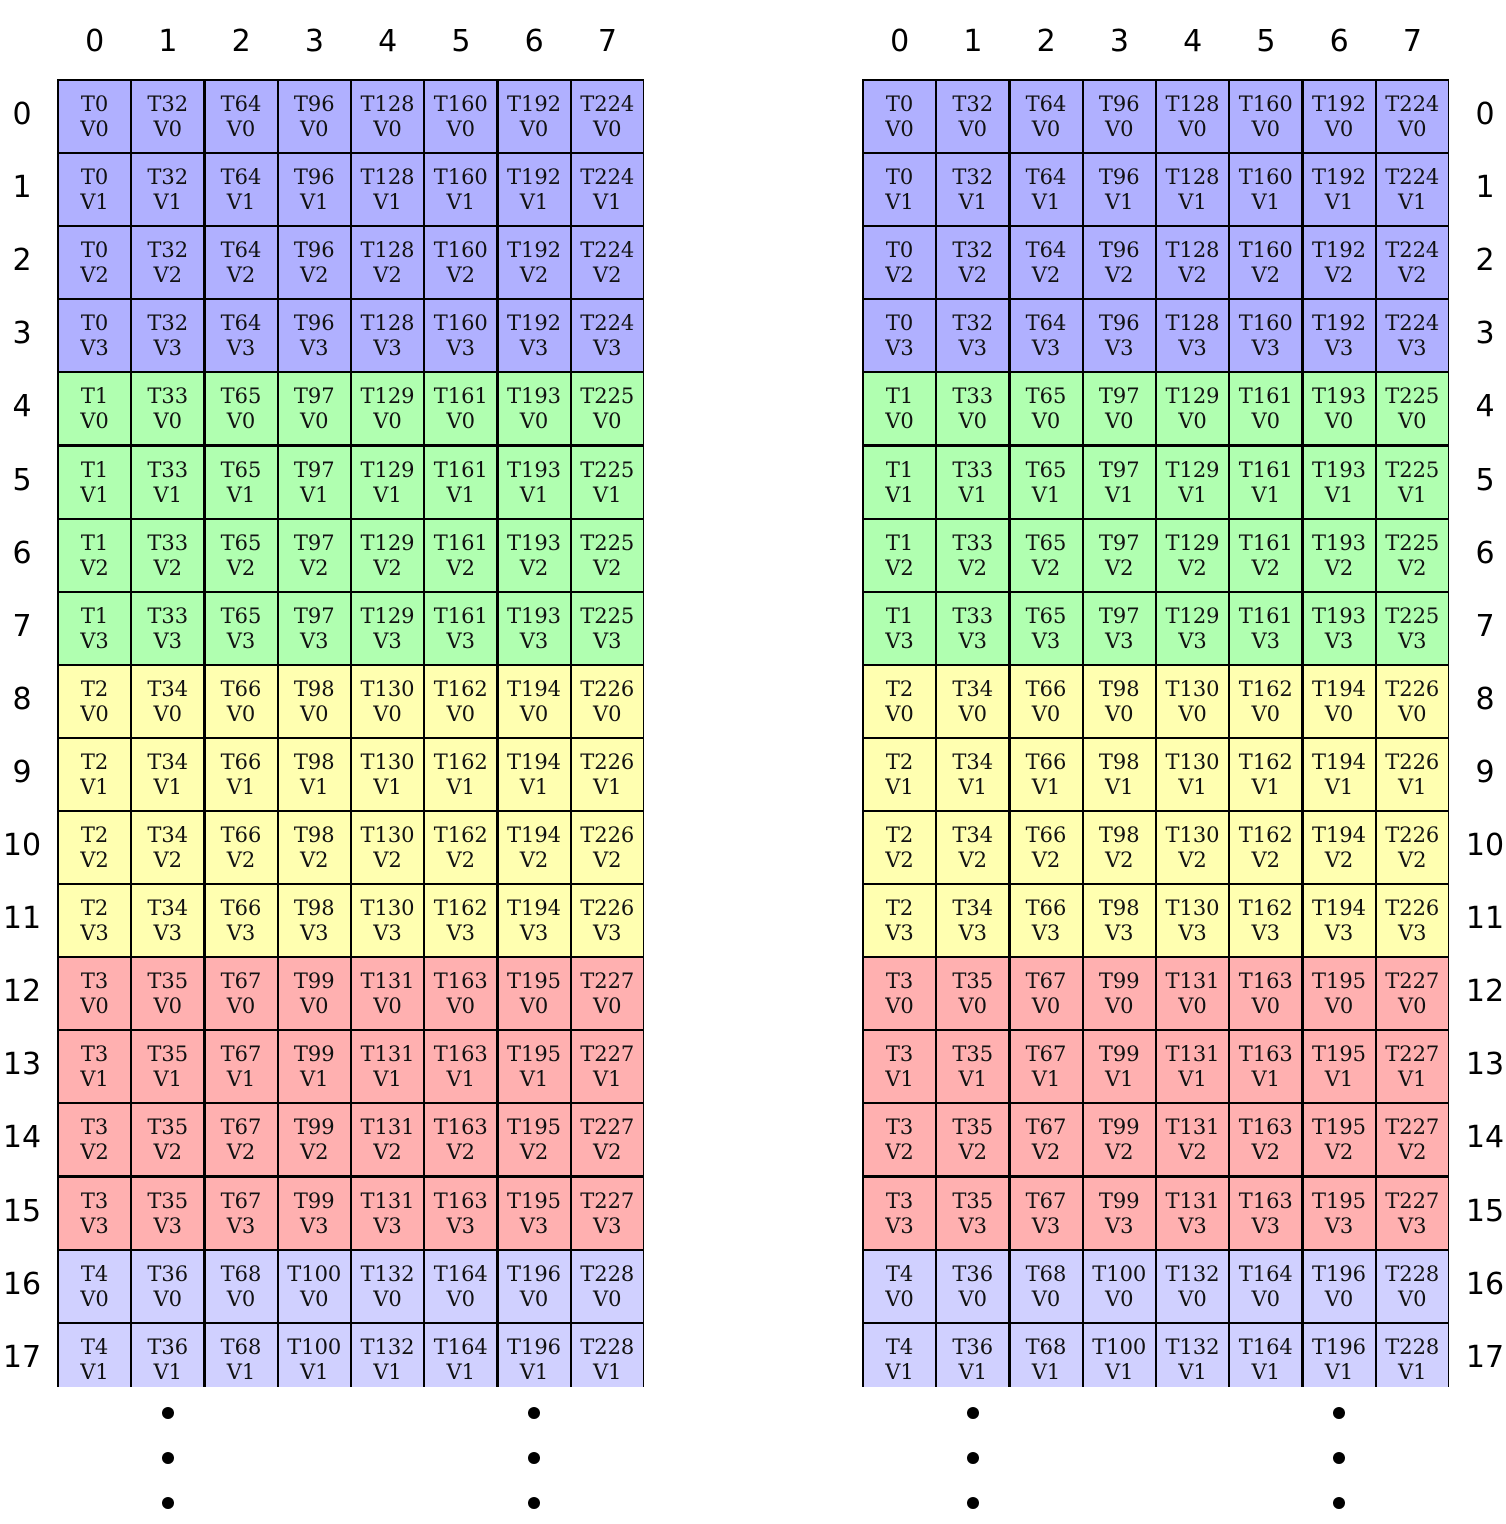 This screenshot has width=1506, height=1524. Describe the element at coordinates (461, 1354) in the screenshot. I see `grid-cell: T164 V1` at that location.